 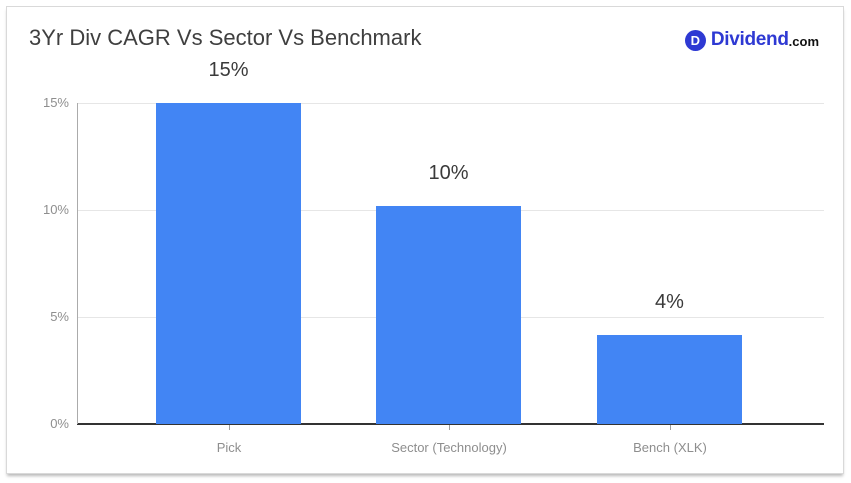 I want to click on y-axis-tick-label: 15%, so click(x=55, y=102).